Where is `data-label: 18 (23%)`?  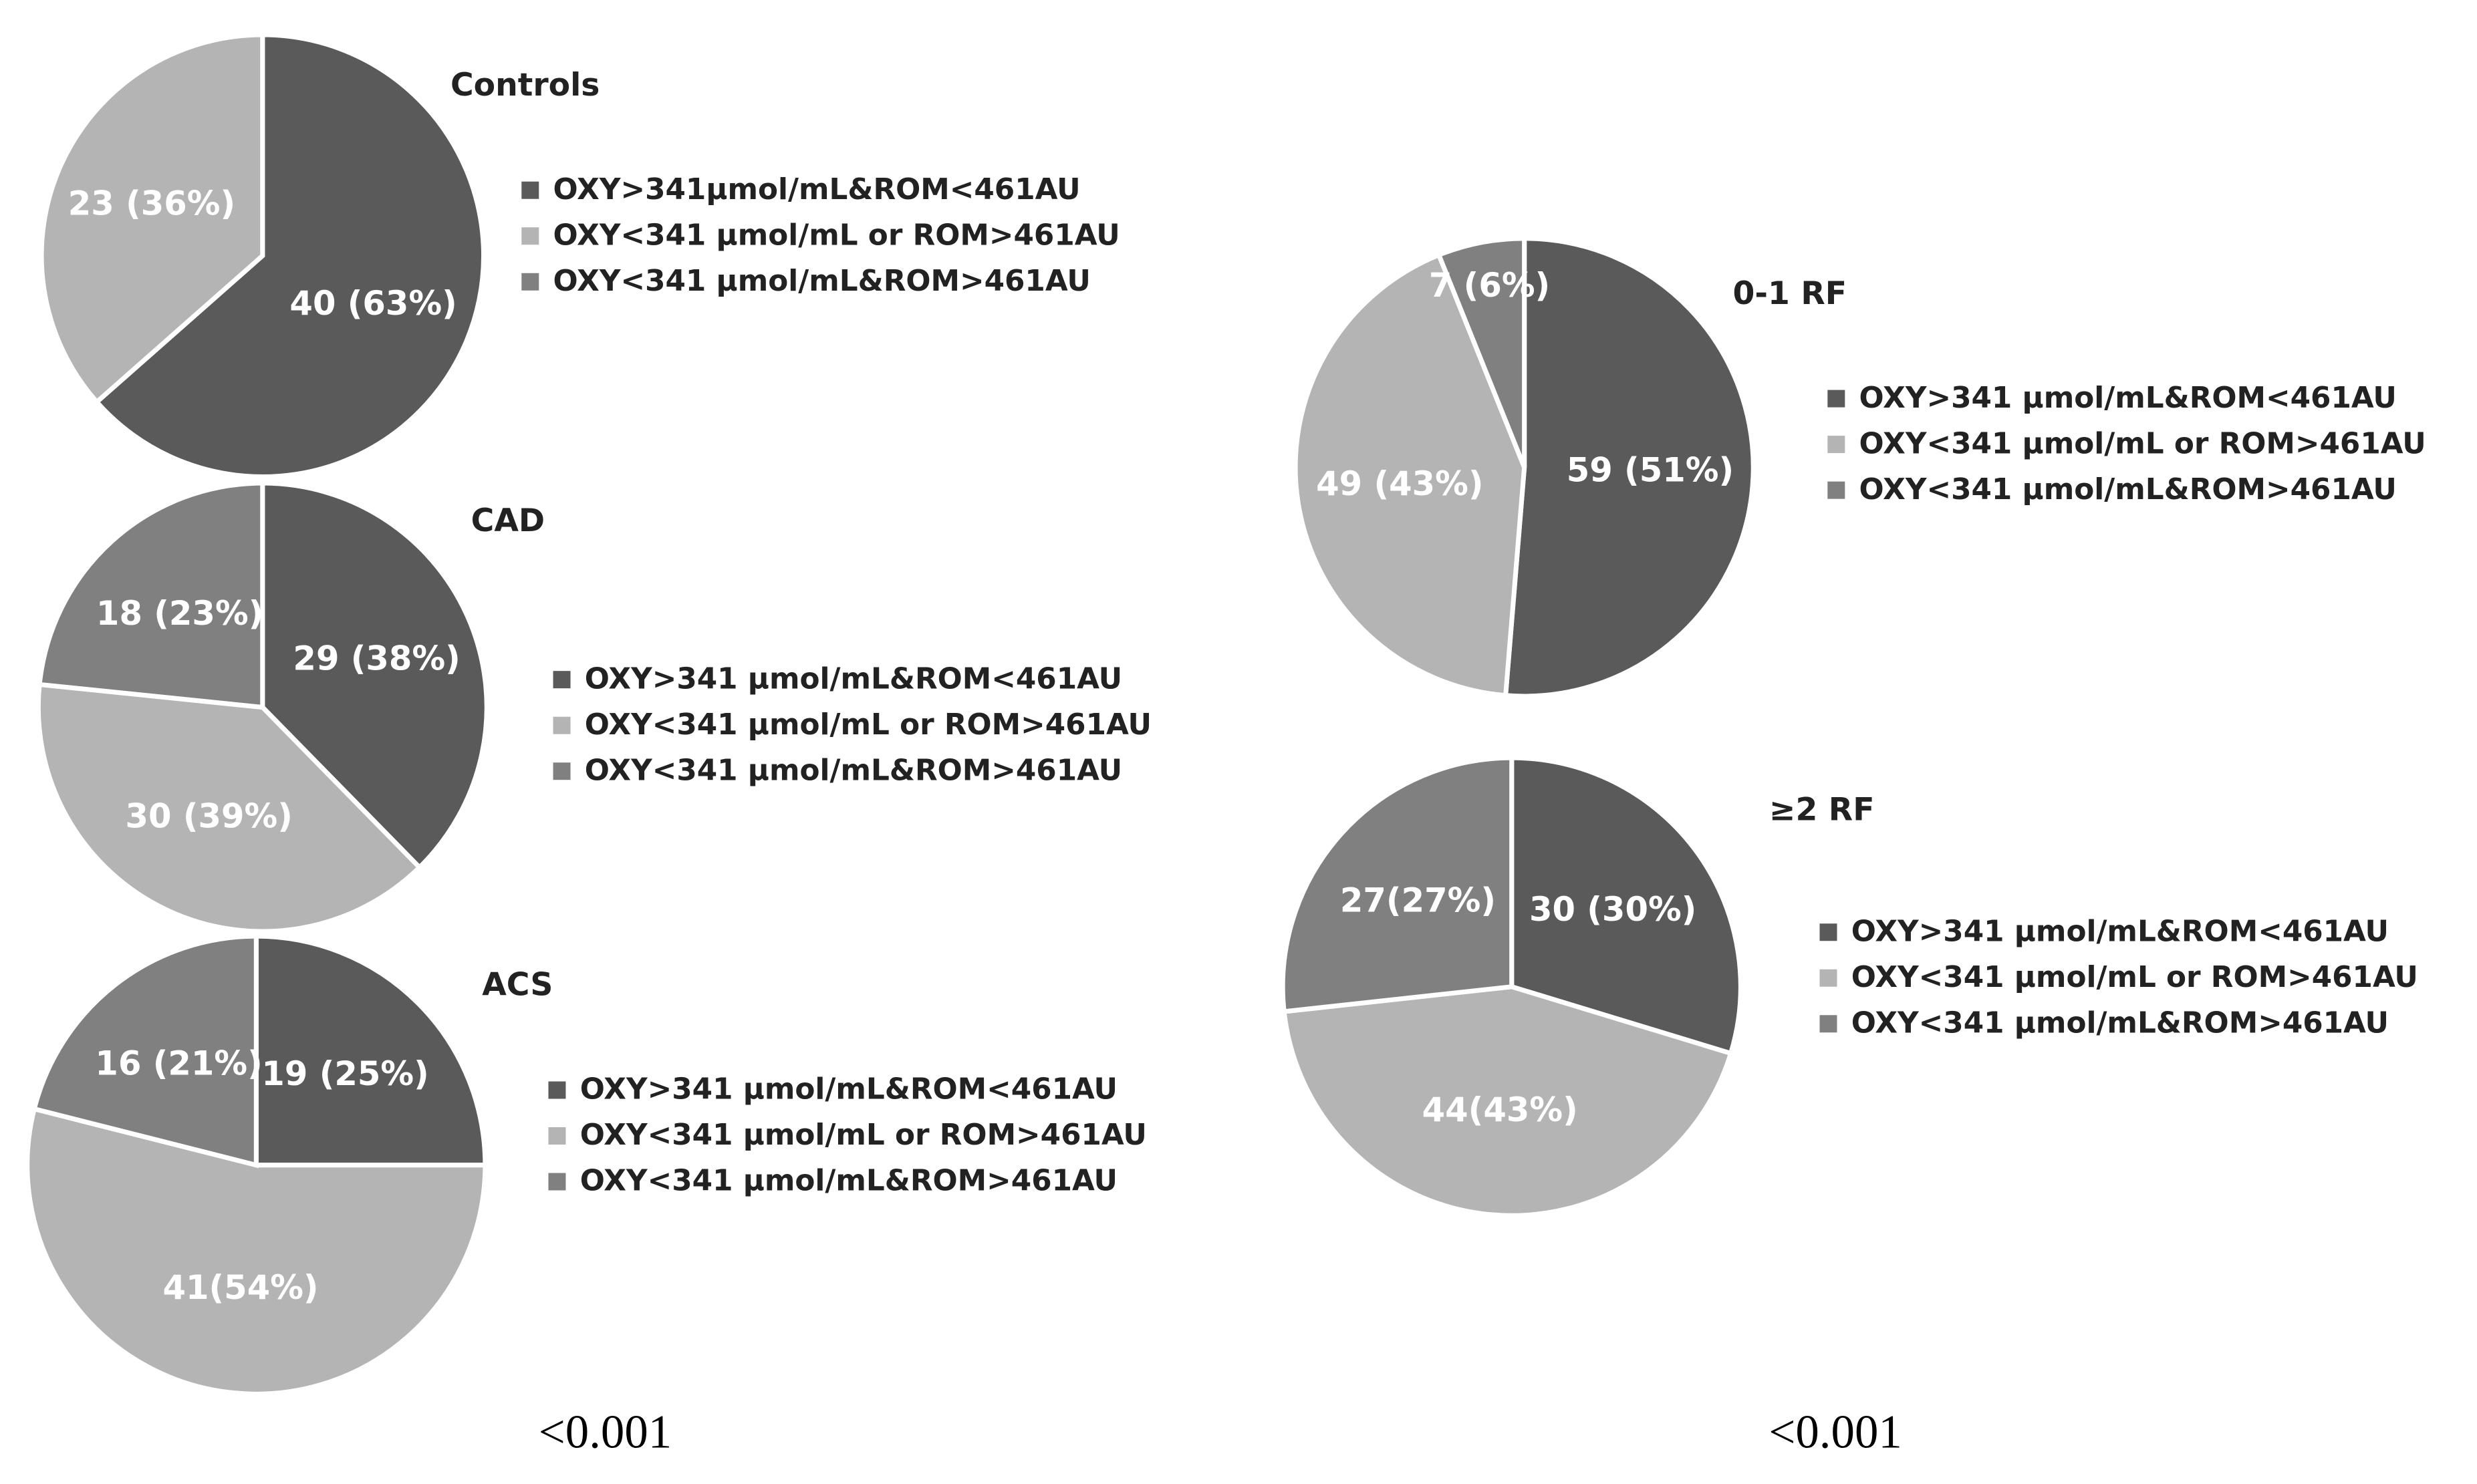 data-label: 18 (23%) is located at coordinates (179, 613).